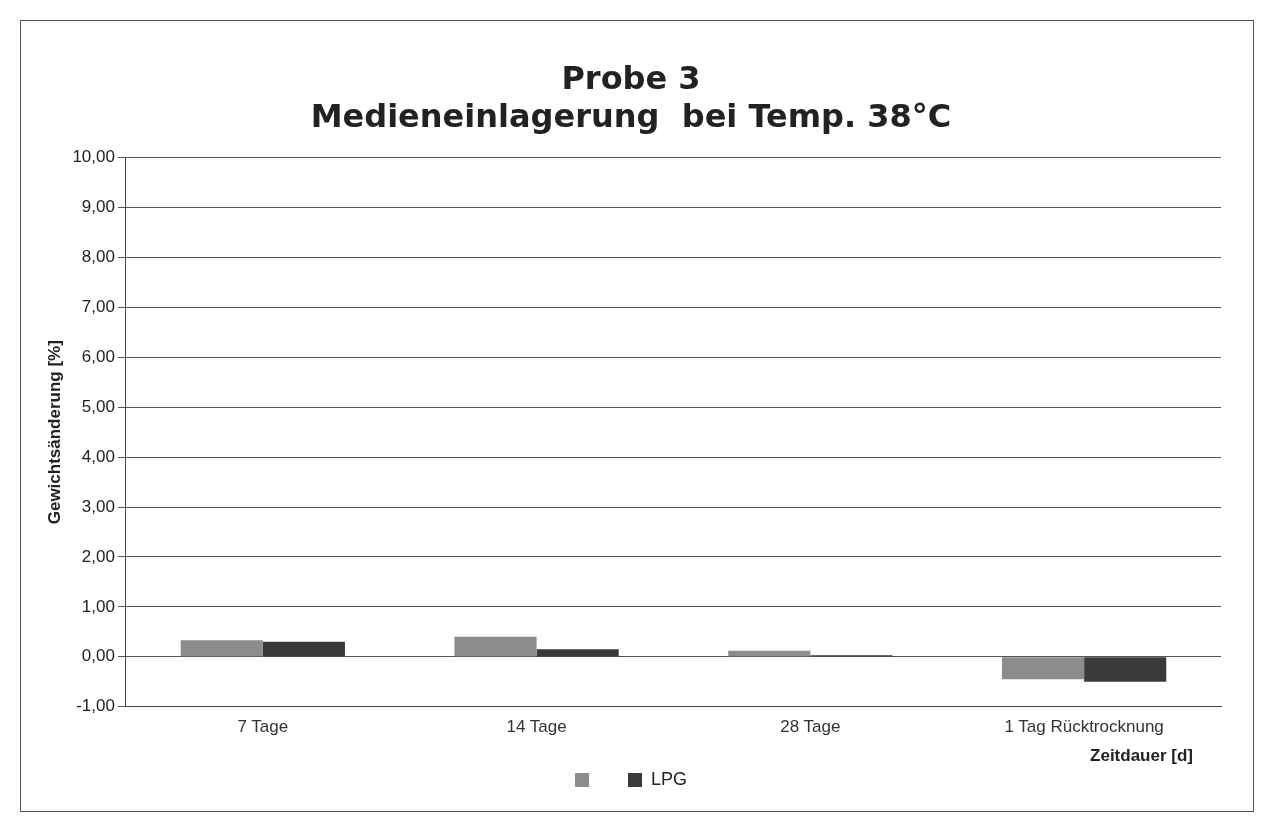 This screenshot has width=1276, height=818. I want to click on y-tick-label: 3,00, so click(98, 506).